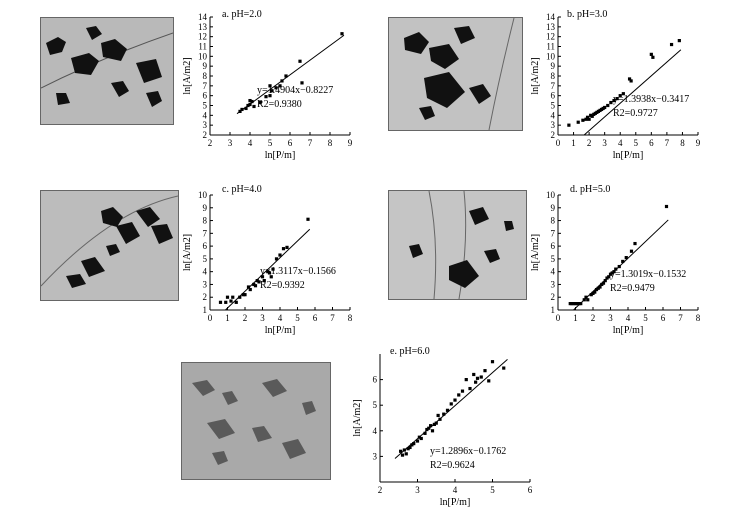 Image resolution: width=742 pixels, height=515 pixels. What do you see at coordinates (242, 189) in the screenshot?
I see `chart-title: c. pH=4.0` at bounding box center [242, 189].